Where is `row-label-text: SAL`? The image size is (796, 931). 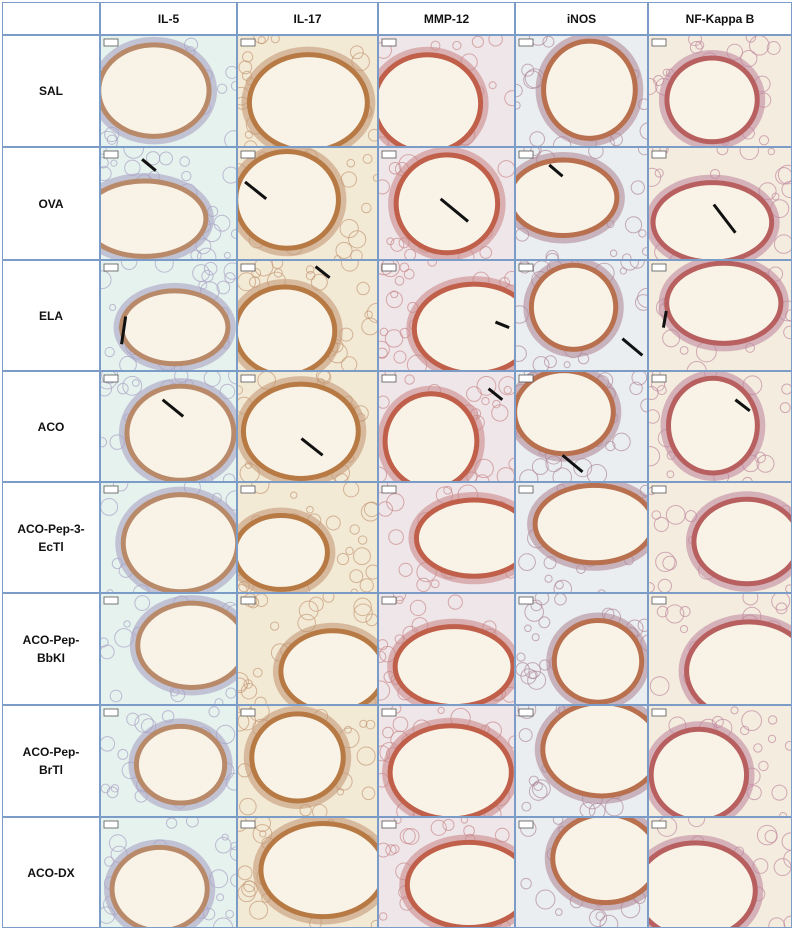
row-label-text: SAL is located at coordinates (51, 91).